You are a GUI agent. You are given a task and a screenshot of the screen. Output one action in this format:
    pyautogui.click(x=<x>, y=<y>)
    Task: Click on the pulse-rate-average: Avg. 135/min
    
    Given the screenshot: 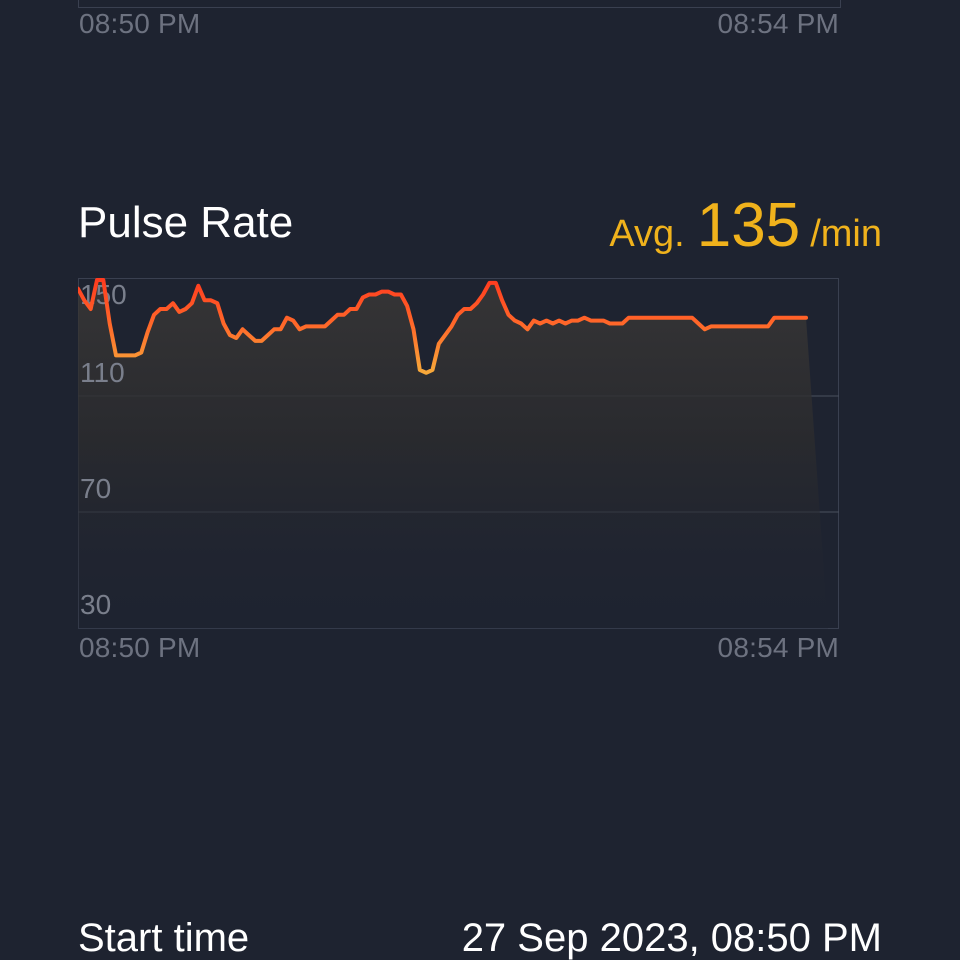 What is the action you would take?
    pyautogui.click(x=745, y=225)
    